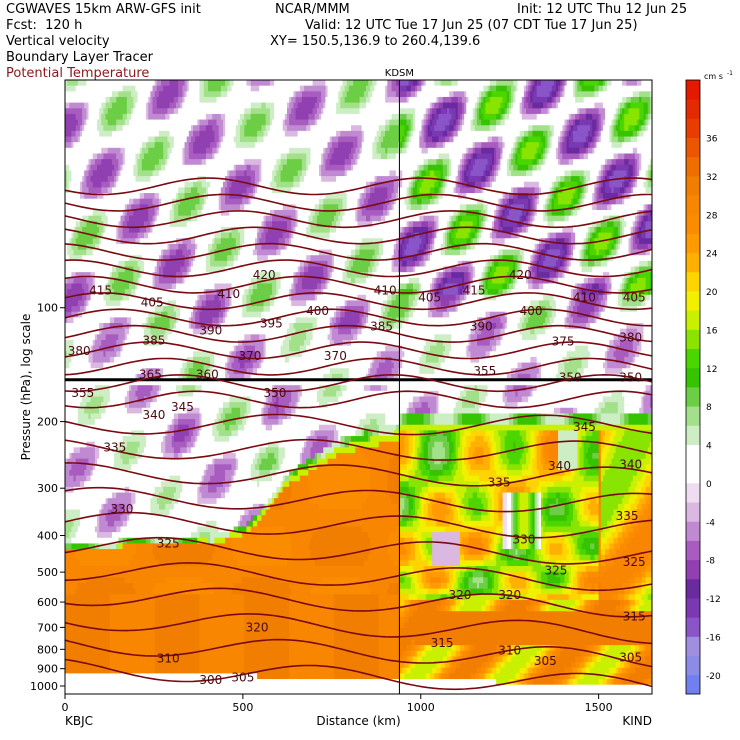  Describe the element at coordinates (271, 323) in the screenshot. I see `theta-label: 395` at that location.